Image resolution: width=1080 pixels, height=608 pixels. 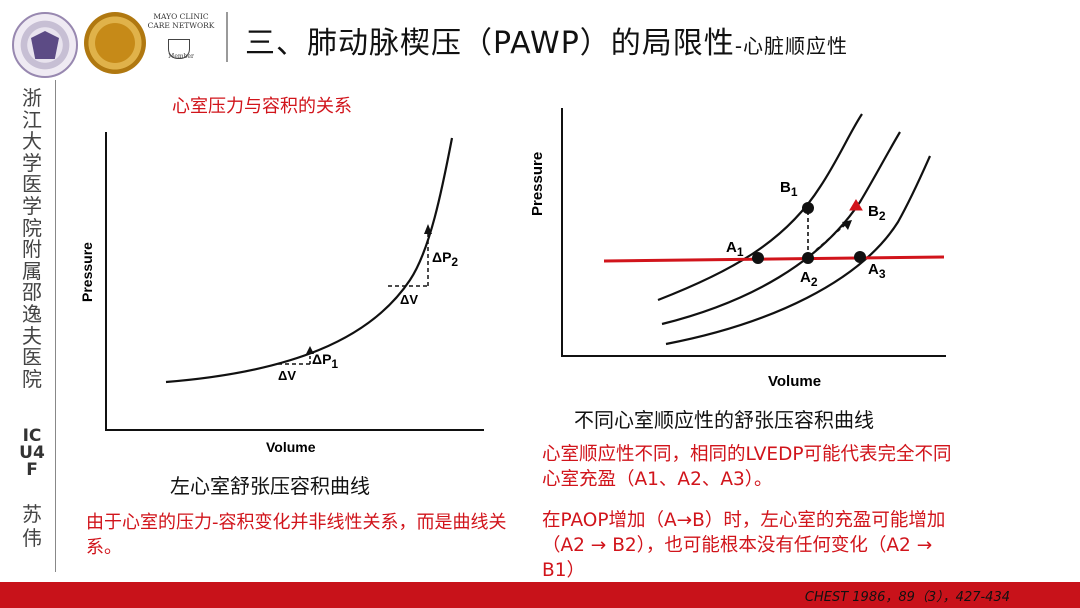 What do you see at coordinates (808, 208) in the screenshot?
I see `point-b1` at bounding box center [808, 208].